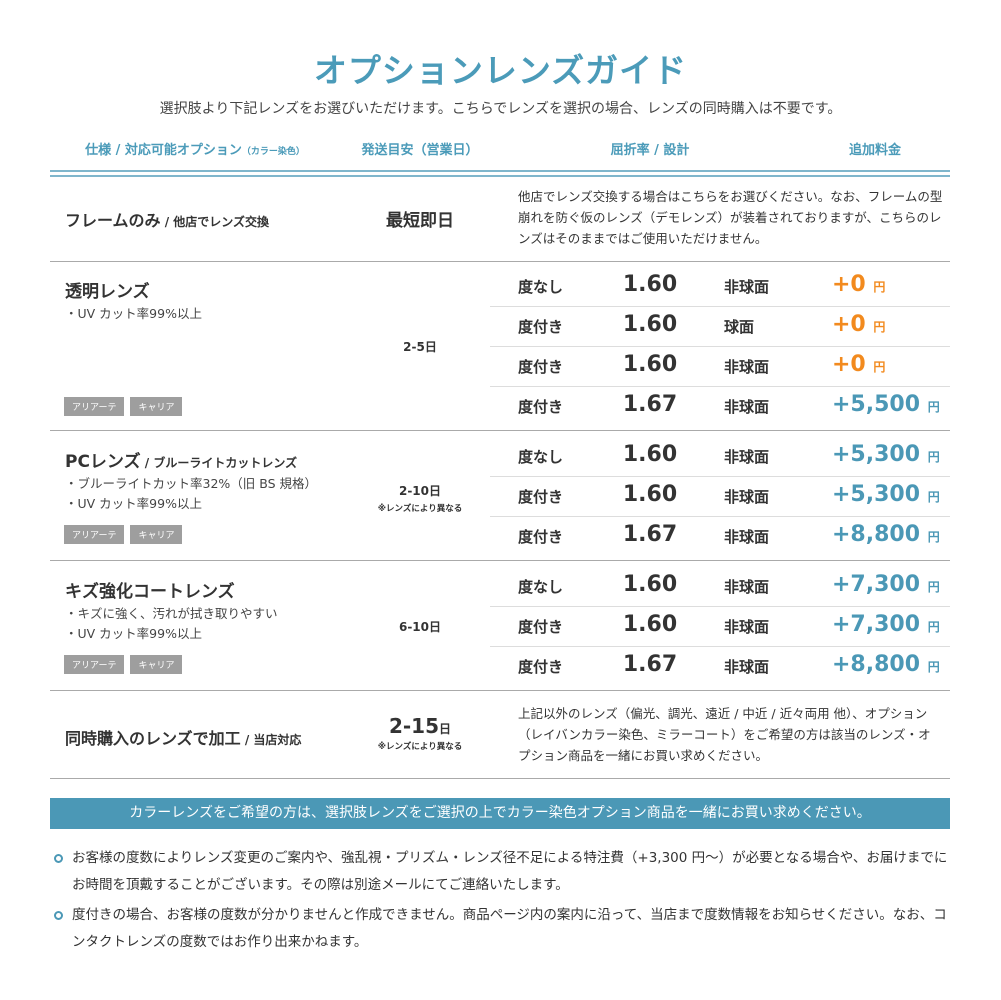 The image size is (1001, 1000). I want to click on processing-days-note: ※レンズにより異なる, so click(420, 747).